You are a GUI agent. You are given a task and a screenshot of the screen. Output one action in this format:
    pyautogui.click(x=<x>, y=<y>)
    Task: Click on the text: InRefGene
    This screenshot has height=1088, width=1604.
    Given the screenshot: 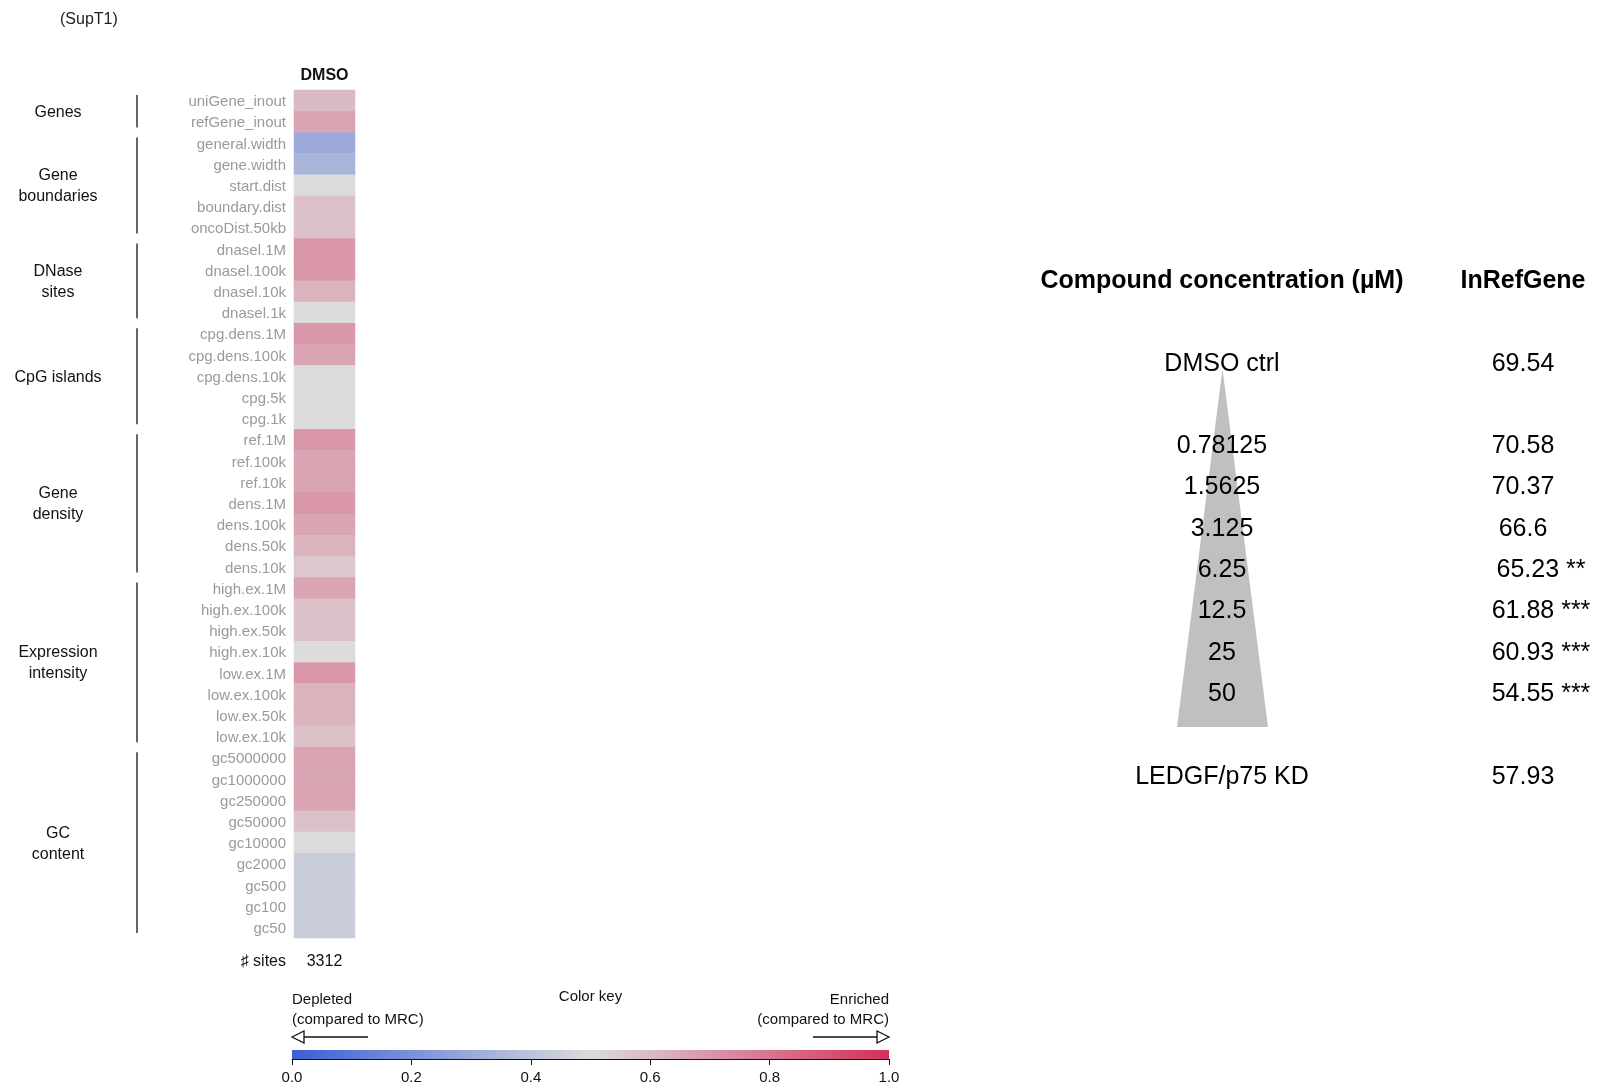 What is the action you would take?
    pyautogui.click(x=1523, y=279)
    